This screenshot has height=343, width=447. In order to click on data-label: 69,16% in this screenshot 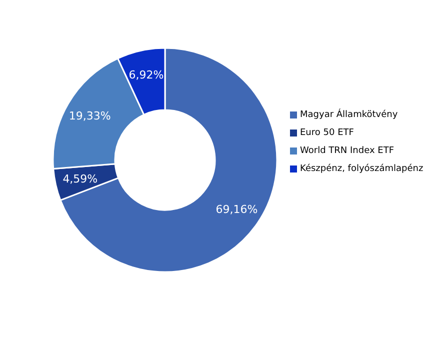, I will do `click(237, 209)`.